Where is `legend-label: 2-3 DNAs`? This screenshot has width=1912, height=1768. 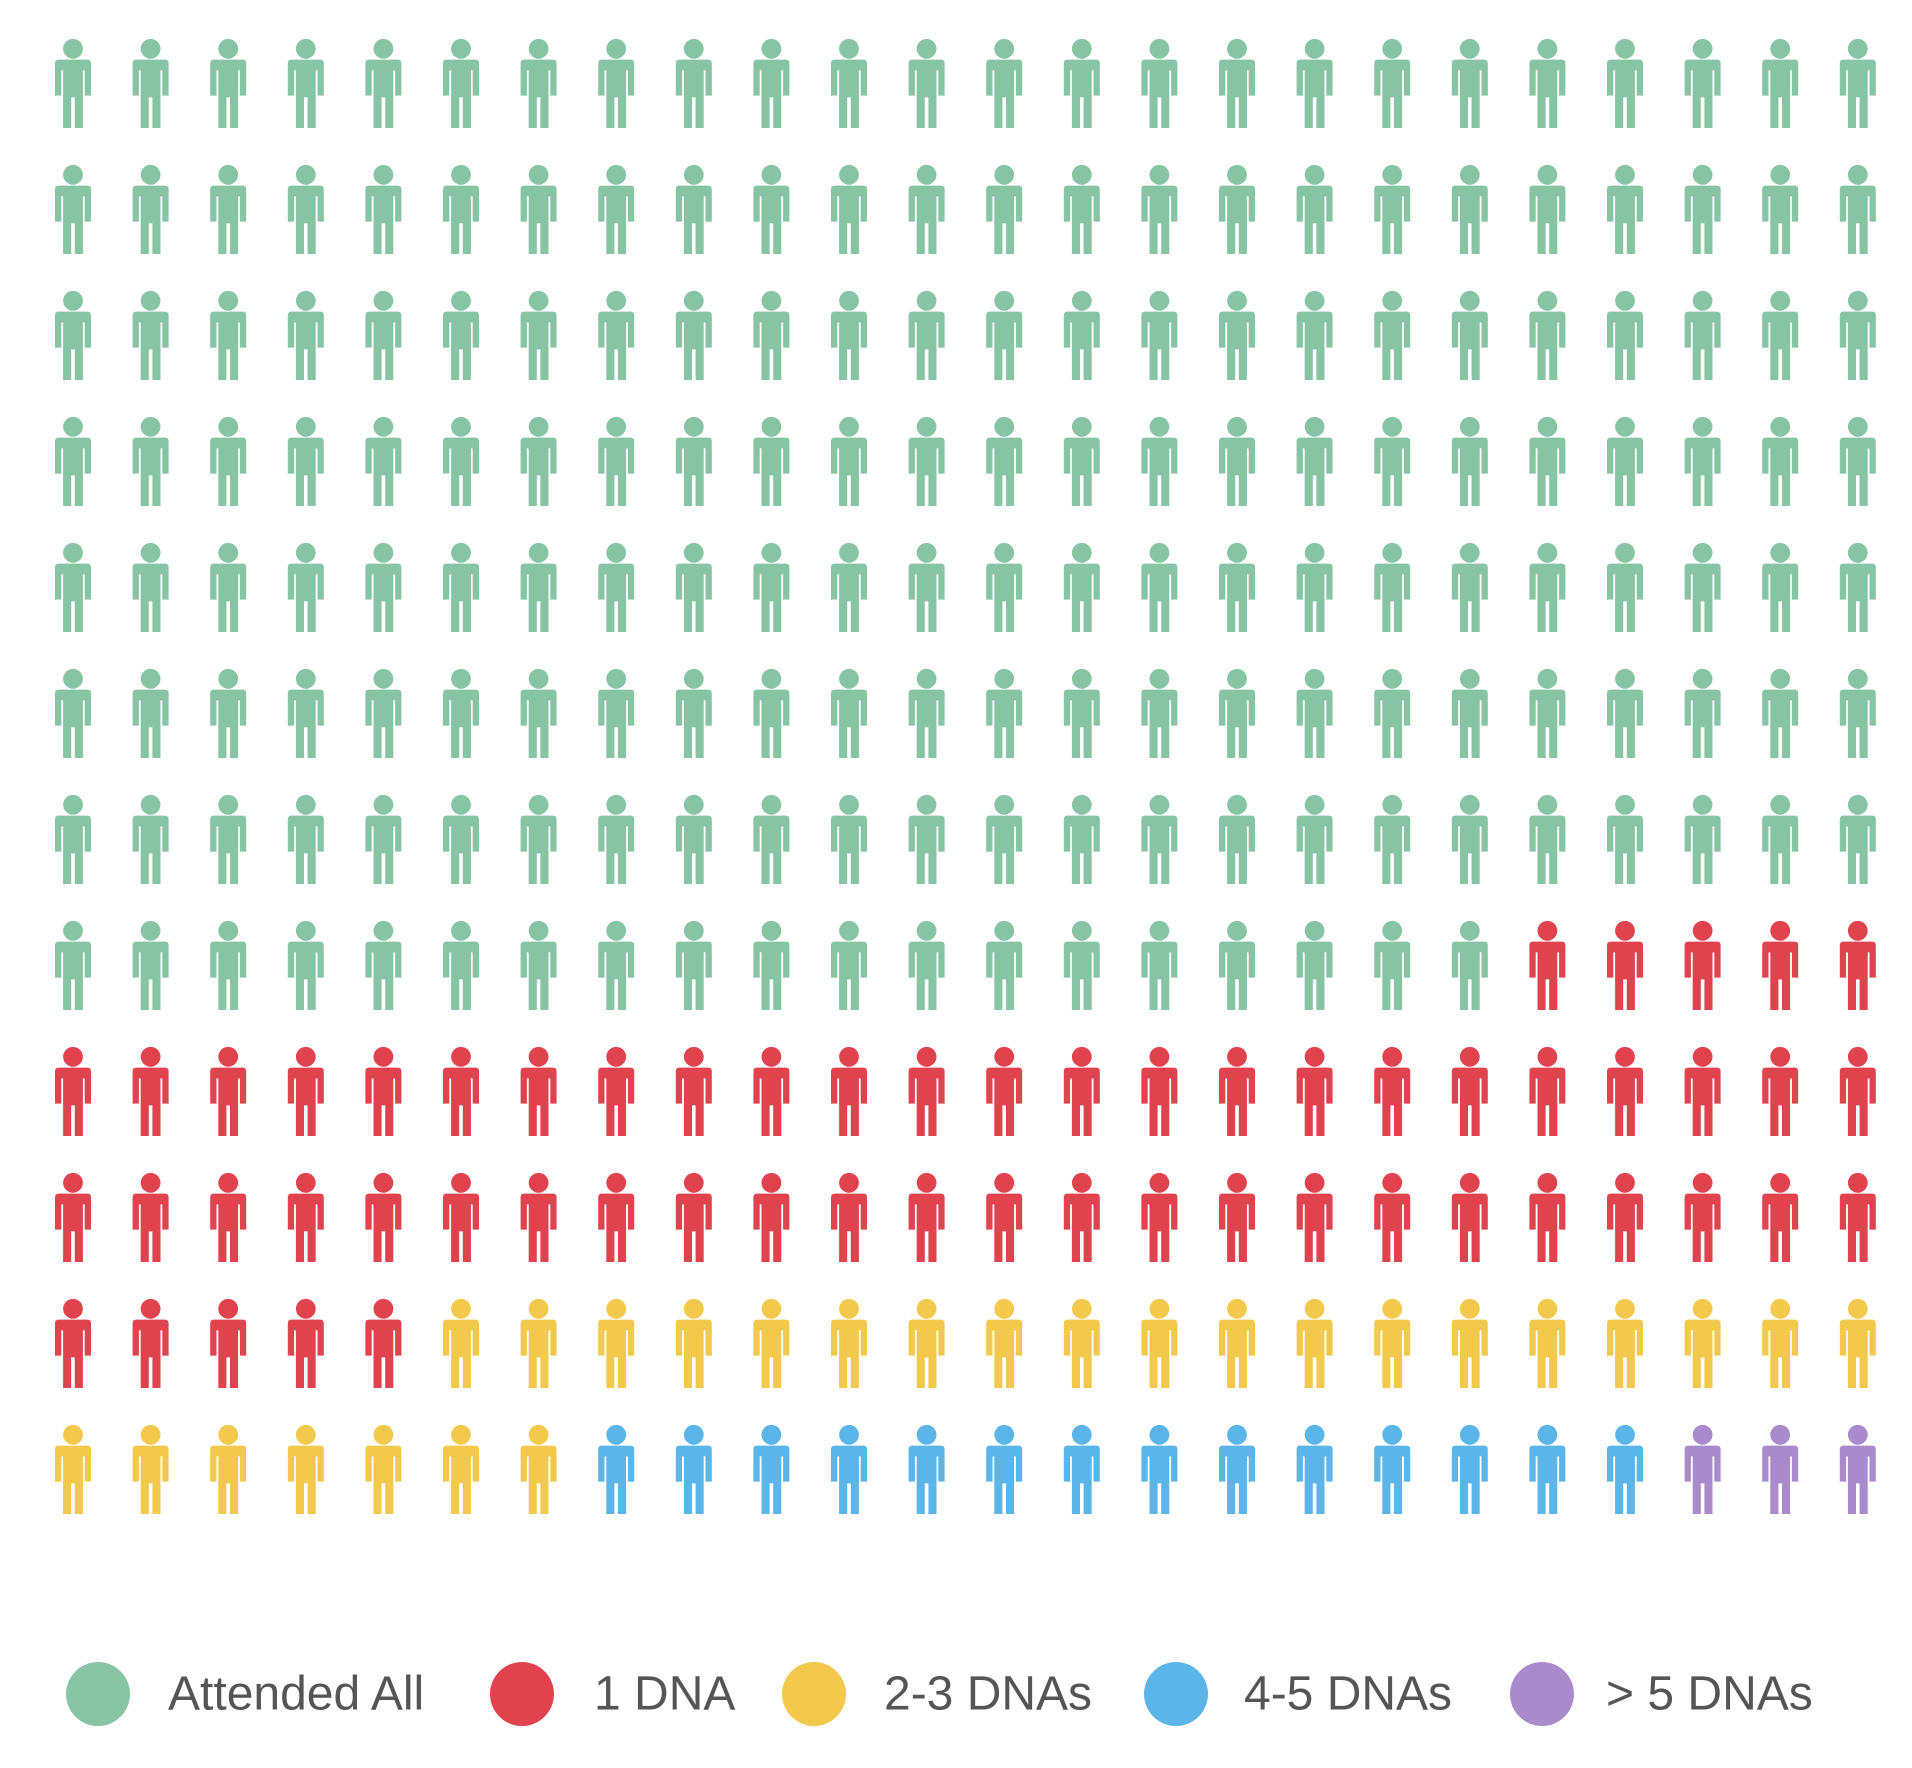 legend-label: 2-3 DNAs is located at coordinates (988, 1694).